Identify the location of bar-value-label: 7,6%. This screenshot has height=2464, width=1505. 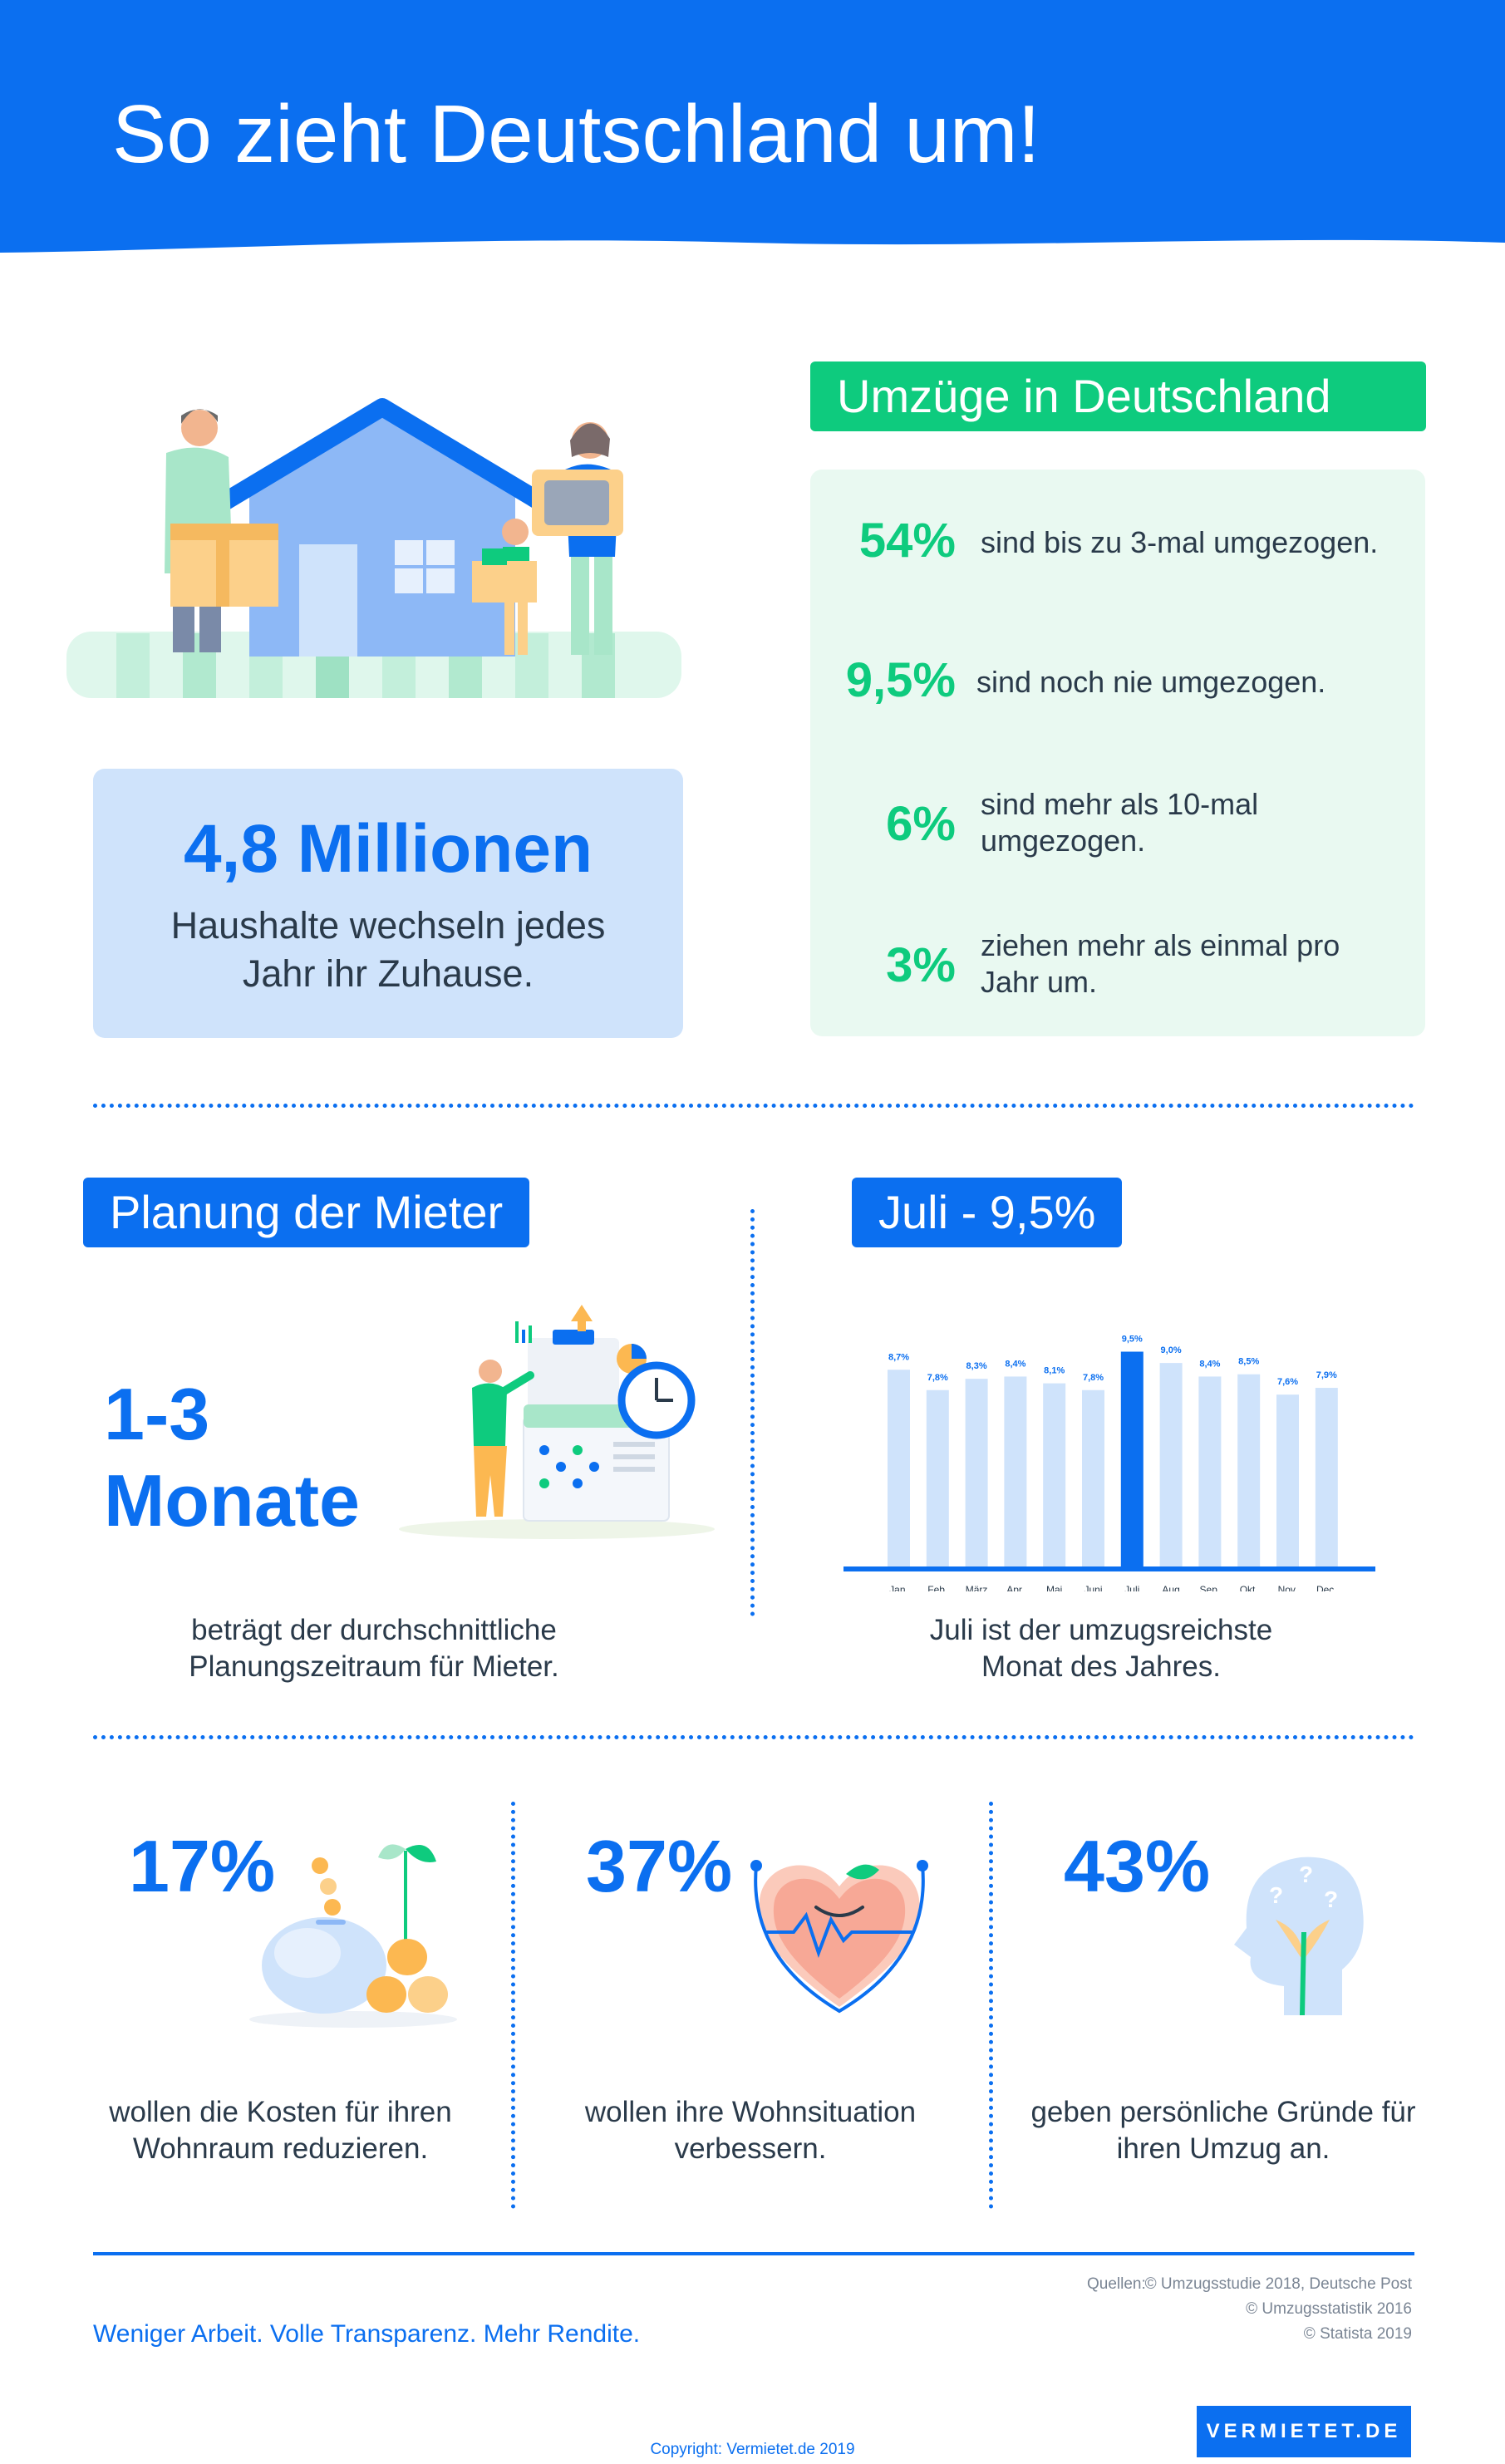
(1287, 1382).